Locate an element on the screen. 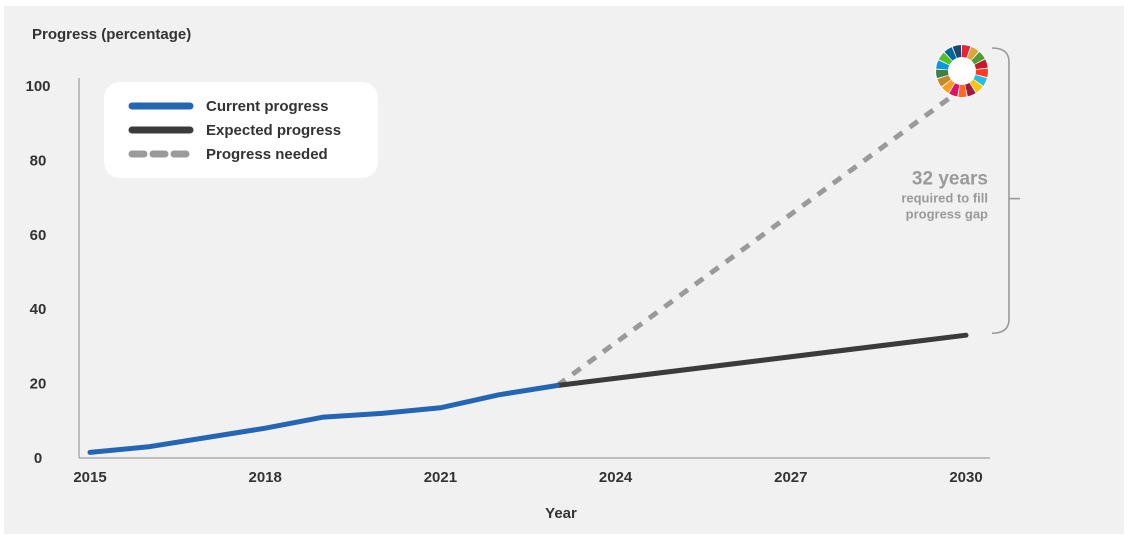  x-tick-label: 2021 is located at coordinates (440, 477).